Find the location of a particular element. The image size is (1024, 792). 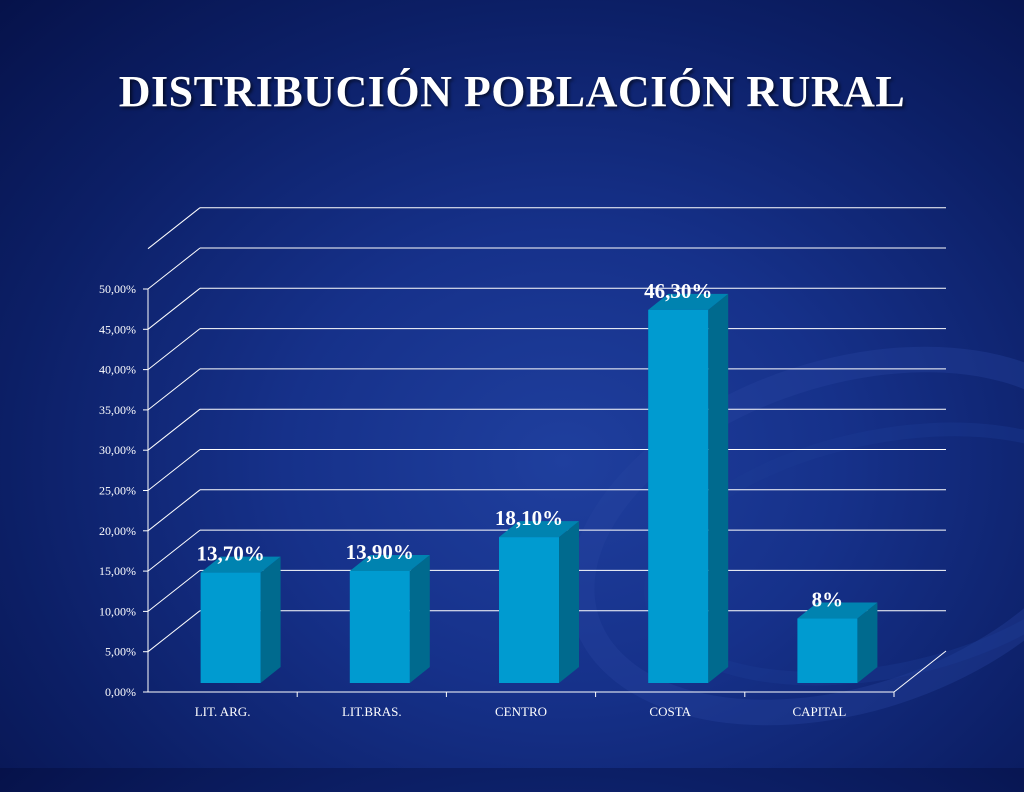

y-tick-label: 35,00% is located at coordinates (117, 410).